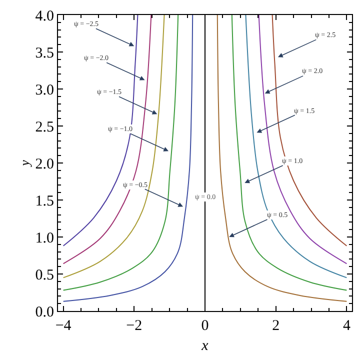  Describe the element at coordinates (205, 326) in the screenshot. I see `x-tick-label: 0` at that location.